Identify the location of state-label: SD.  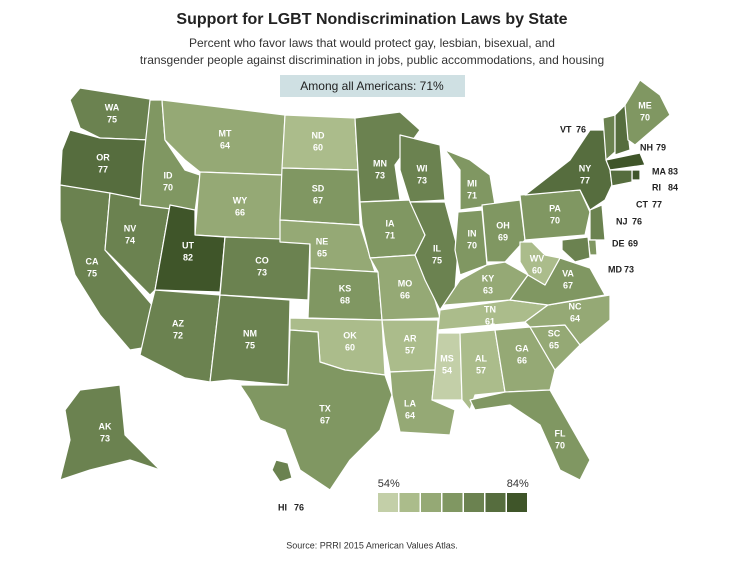
(318, 188).